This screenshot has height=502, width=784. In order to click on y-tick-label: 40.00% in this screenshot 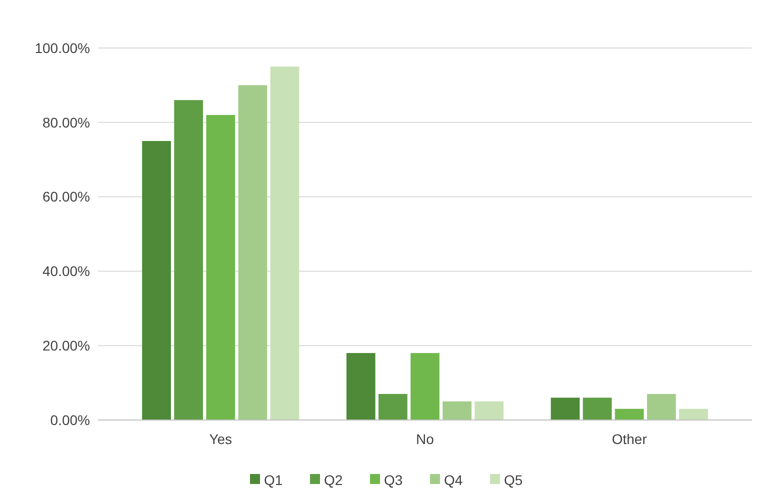, I will do `click(66, 271)`.